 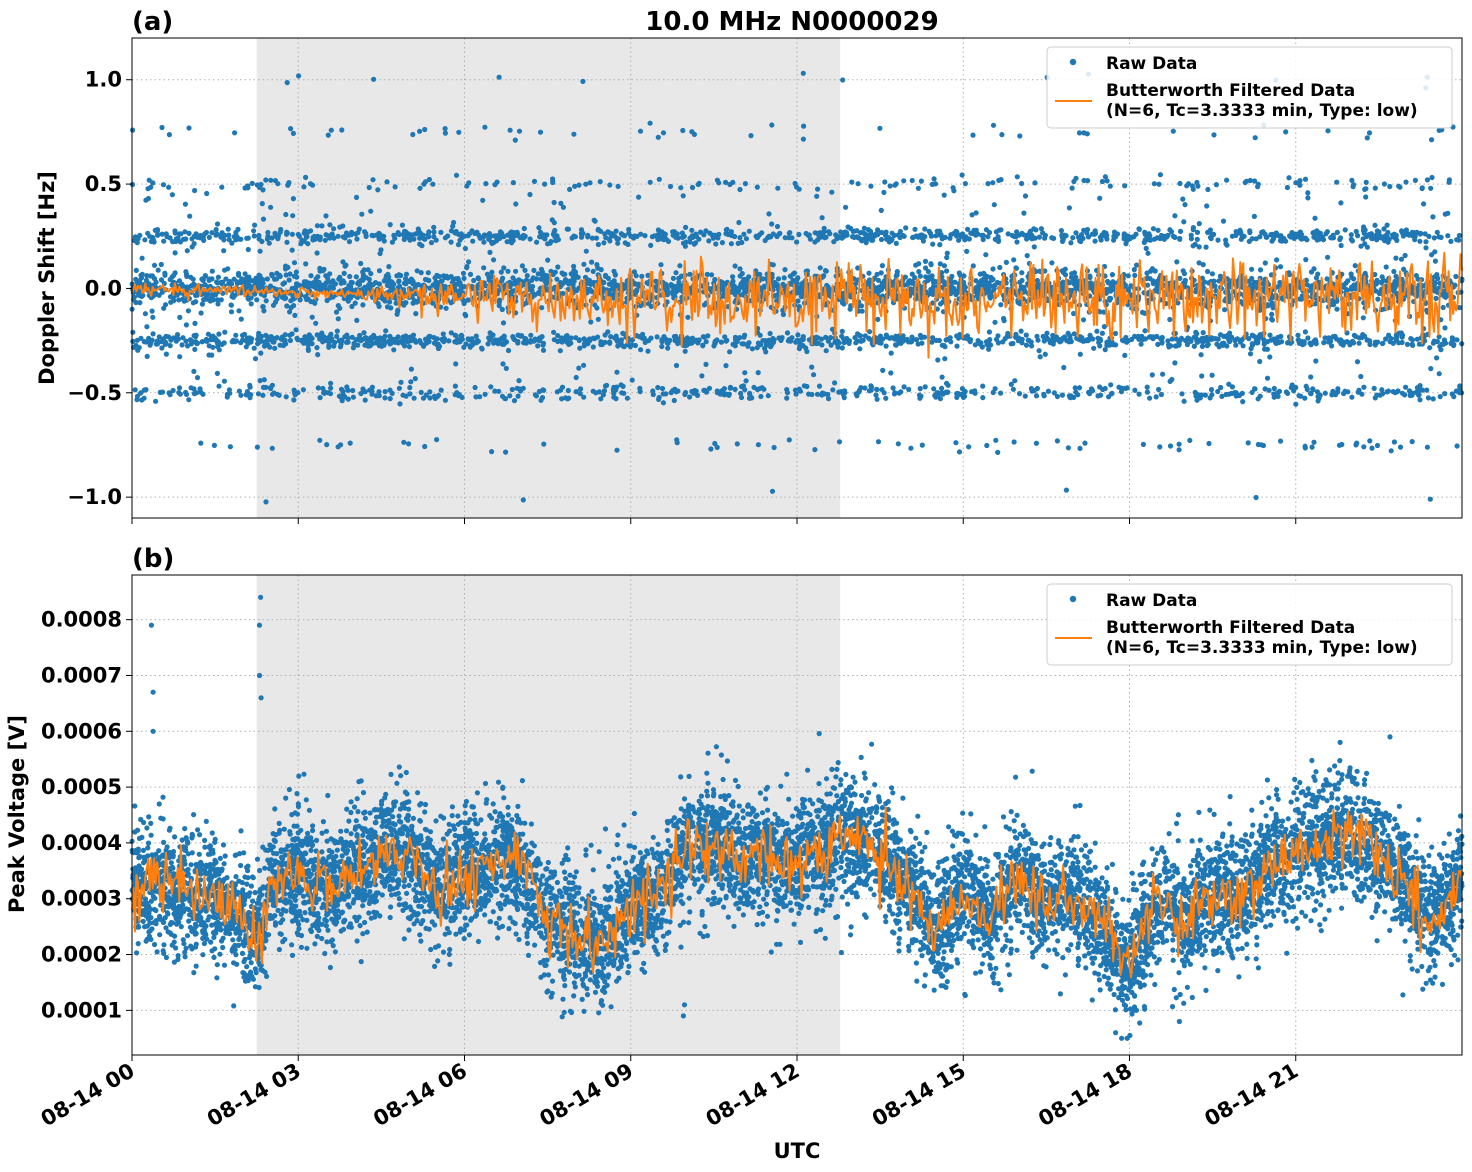 What do you see at coordinates (919, 1095) in the screenshot?
I see `x-tick-label: 08-14 15` at bounding box center [919, 1095].